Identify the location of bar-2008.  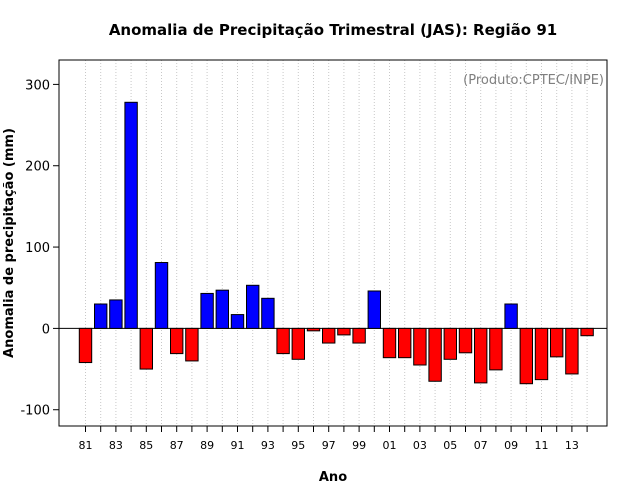
(496, 349).